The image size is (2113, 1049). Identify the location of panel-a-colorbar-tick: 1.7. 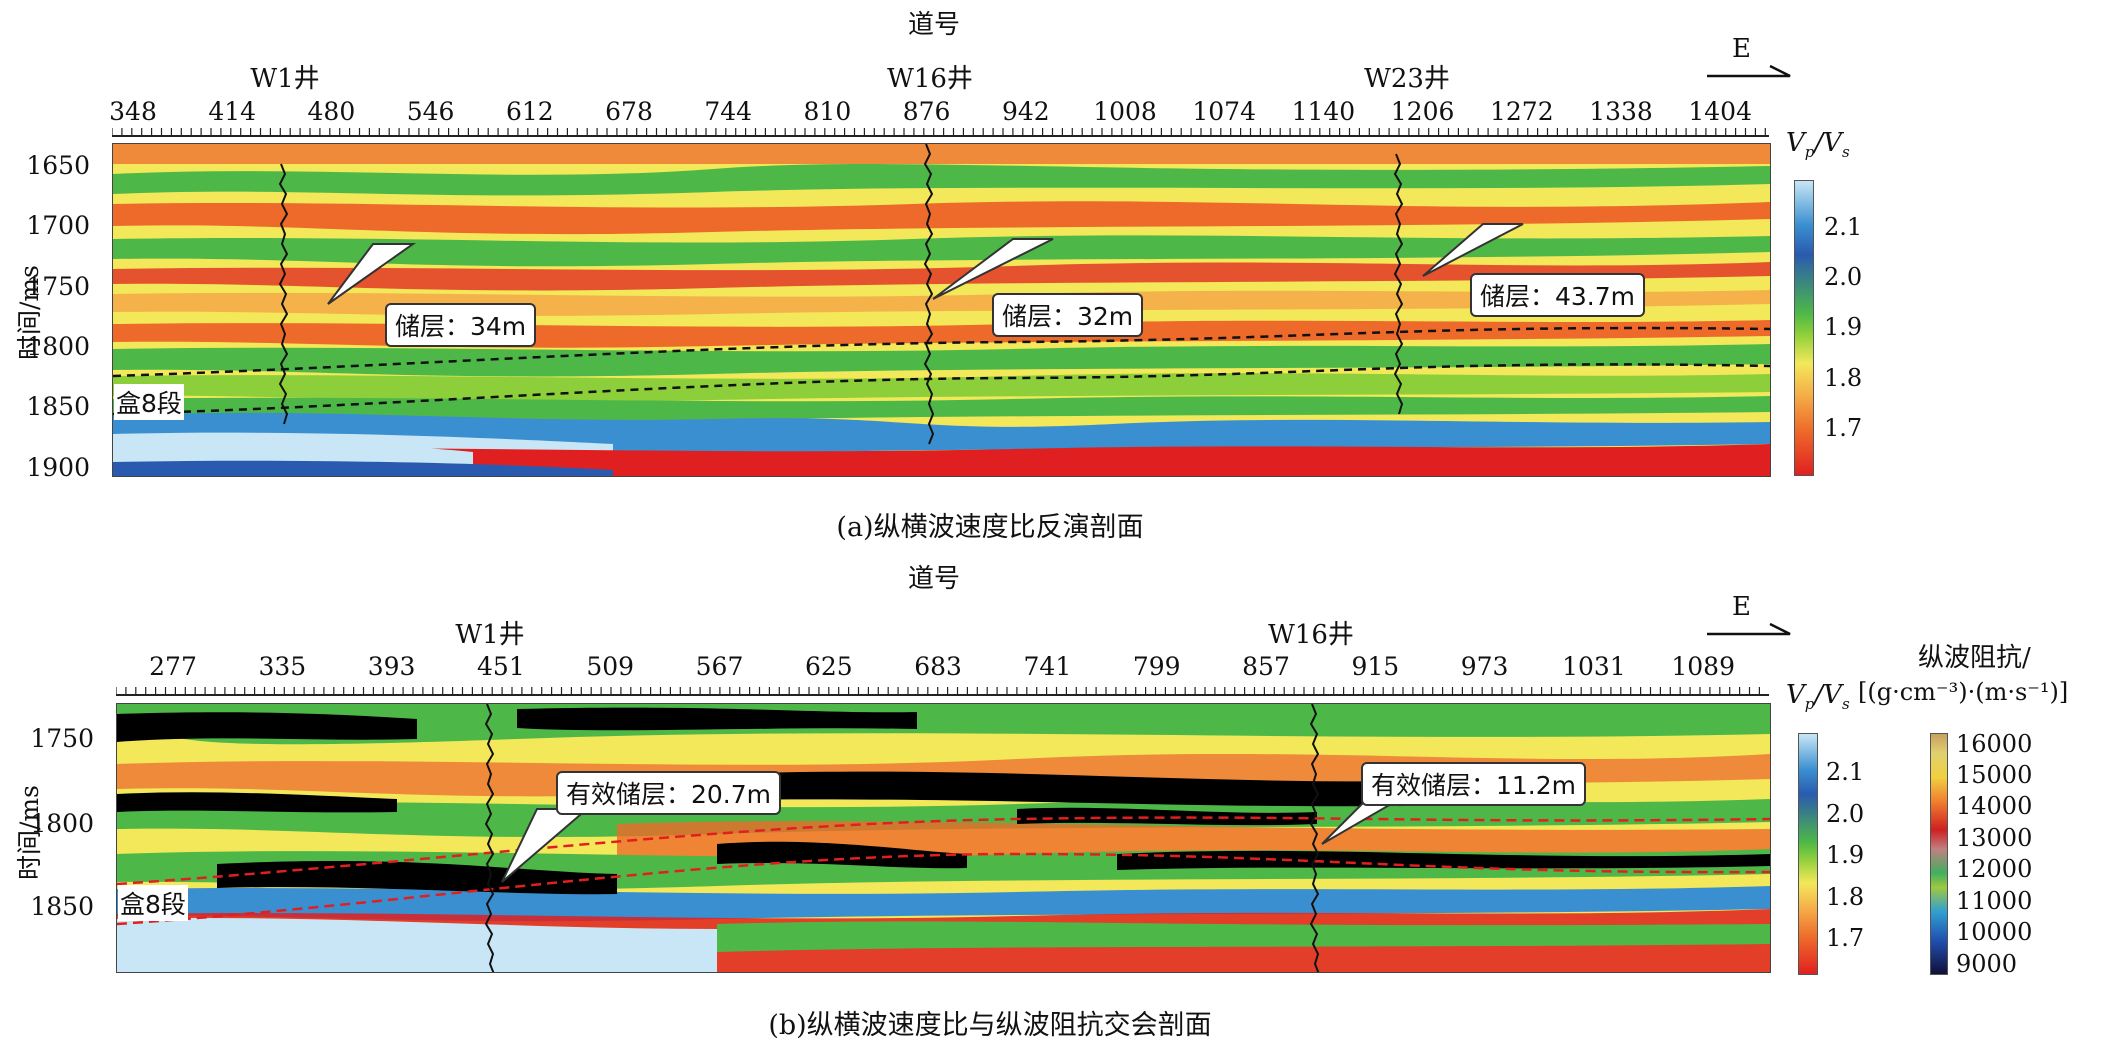
(1843, 428).